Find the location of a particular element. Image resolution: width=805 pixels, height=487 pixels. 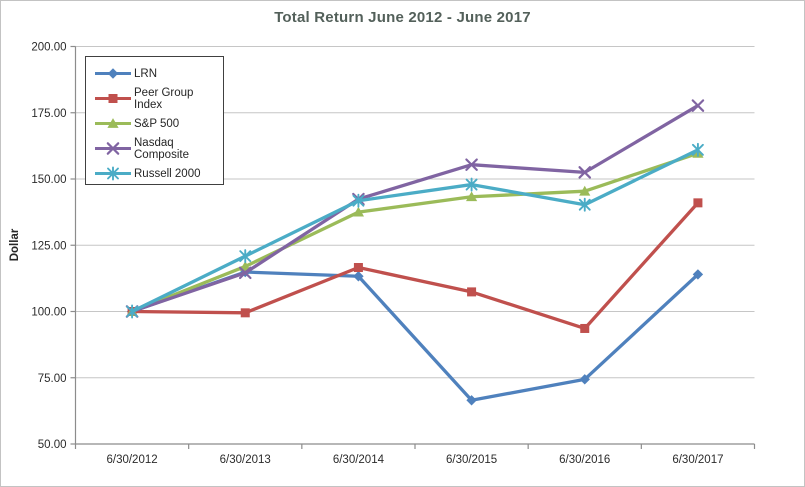

y-tick-label: 150.00 is located at coordinates (48, 180).